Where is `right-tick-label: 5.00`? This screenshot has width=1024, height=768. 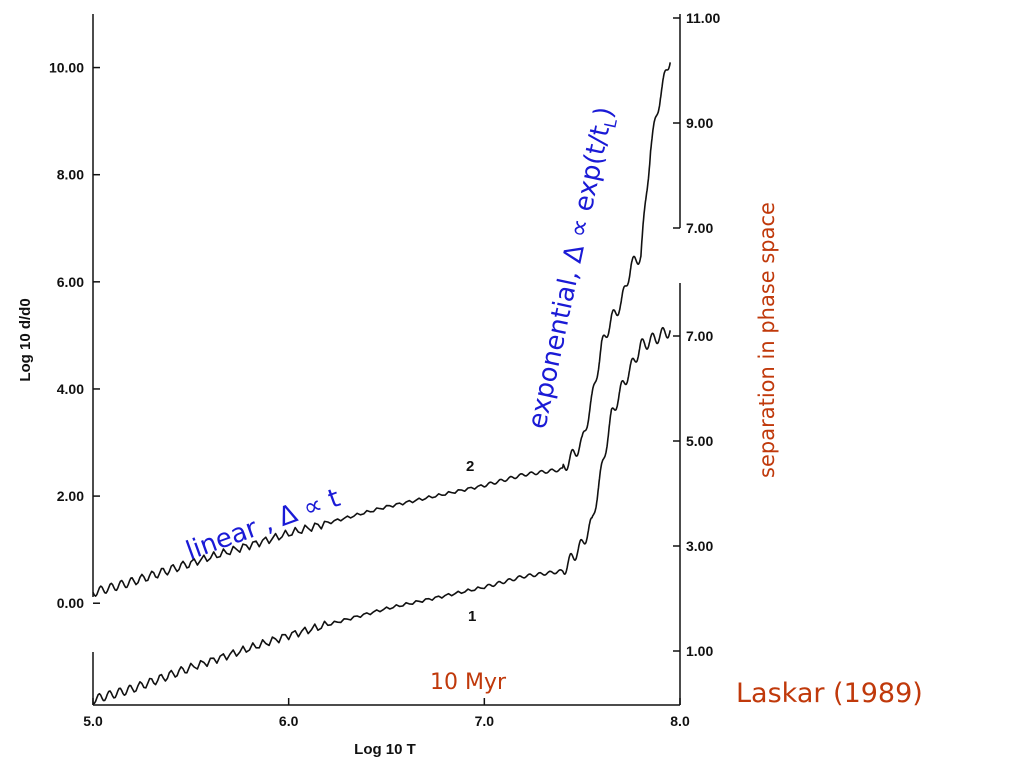
right-tick-label: 5.00 is located at coordinates (699, 441).